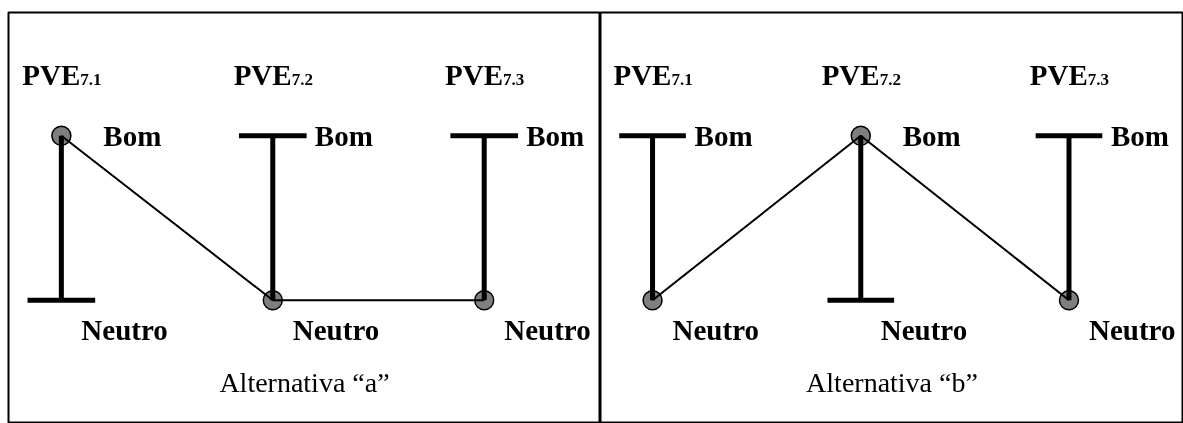 The height and width of the screenshot is (423, 1183). What do you see at coordinates (304, 382) in the screenshot?
I see `text: Alternativa “a”` at bounding box center [304, 382].